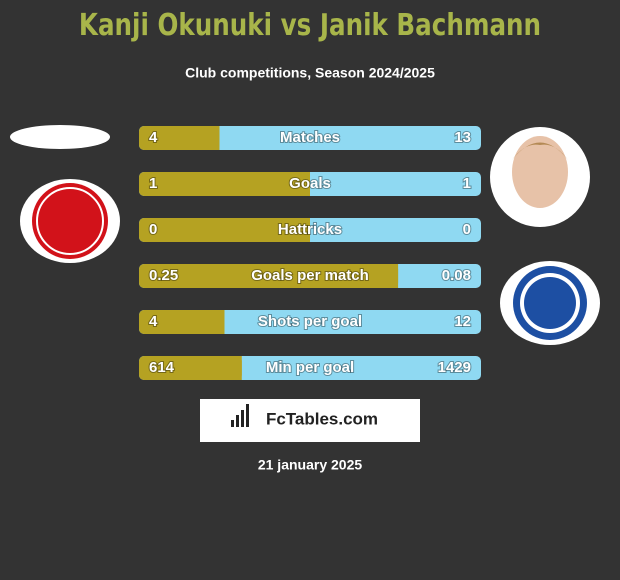 The width and height of the screenshot is (620, 580). What do you see at coordinates (550, 303) in the screenshot?
I see `right-club-logo-core` at bounding box center [550, 303].